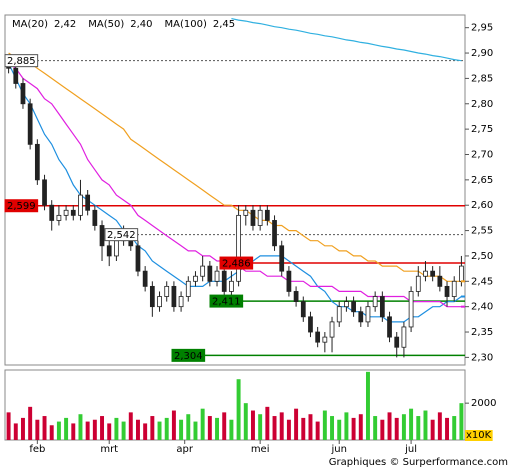  What do you see at coordinates (482, 28) in the screenshot?
I see `y-tick-label: 2,95` at bounding box center [482, 28].